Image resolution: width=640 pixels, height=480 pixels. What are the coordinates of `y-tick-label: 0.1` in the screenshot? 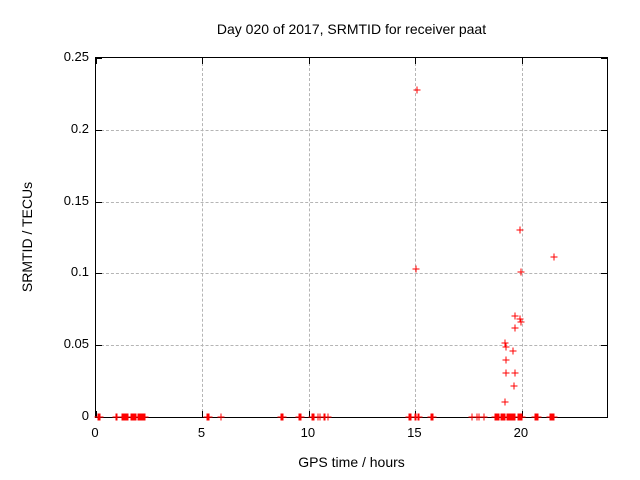 It's located at (79, 272).